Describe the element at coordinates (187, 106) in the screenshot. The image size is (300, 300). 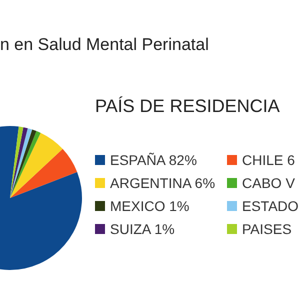
I see `chart-title: PAÍS DE RESIDENCIA` at that location.